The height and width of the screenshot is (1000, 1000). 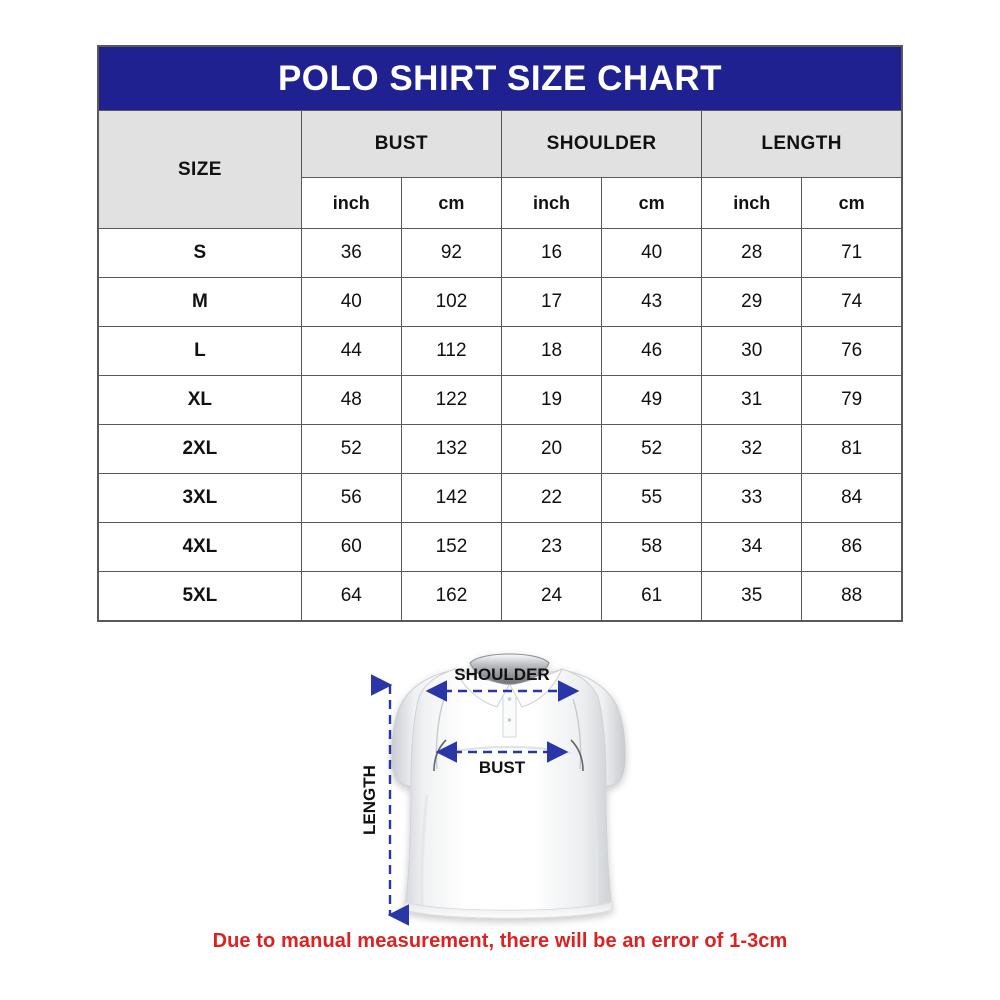 What do you see at coordinates (594, 850) in the screenshot?
I see `right-drape-fold` at bounding box center [594, 850].